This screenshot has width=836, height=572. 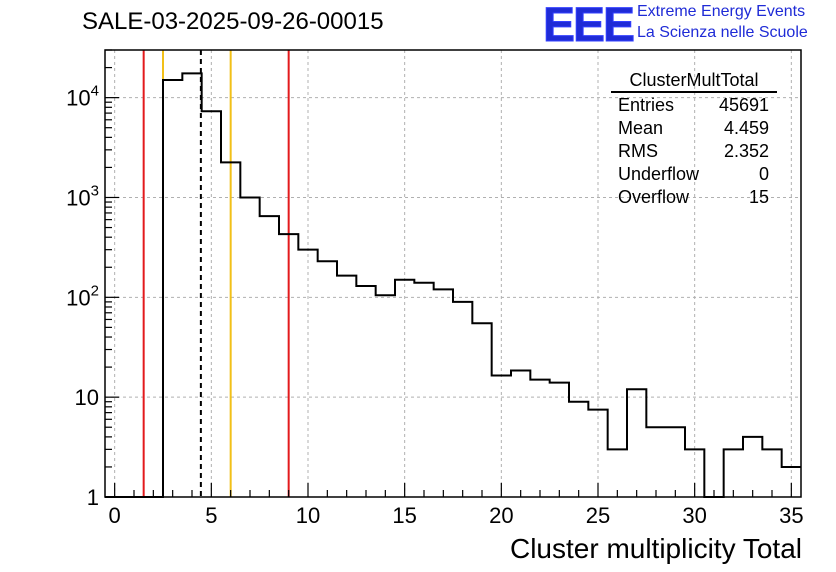 What do you see at coordinates (721, 11) in the screenshot?
I see `logo-text-line1: Extreme Energy Events` at bounding box center [721, 11].